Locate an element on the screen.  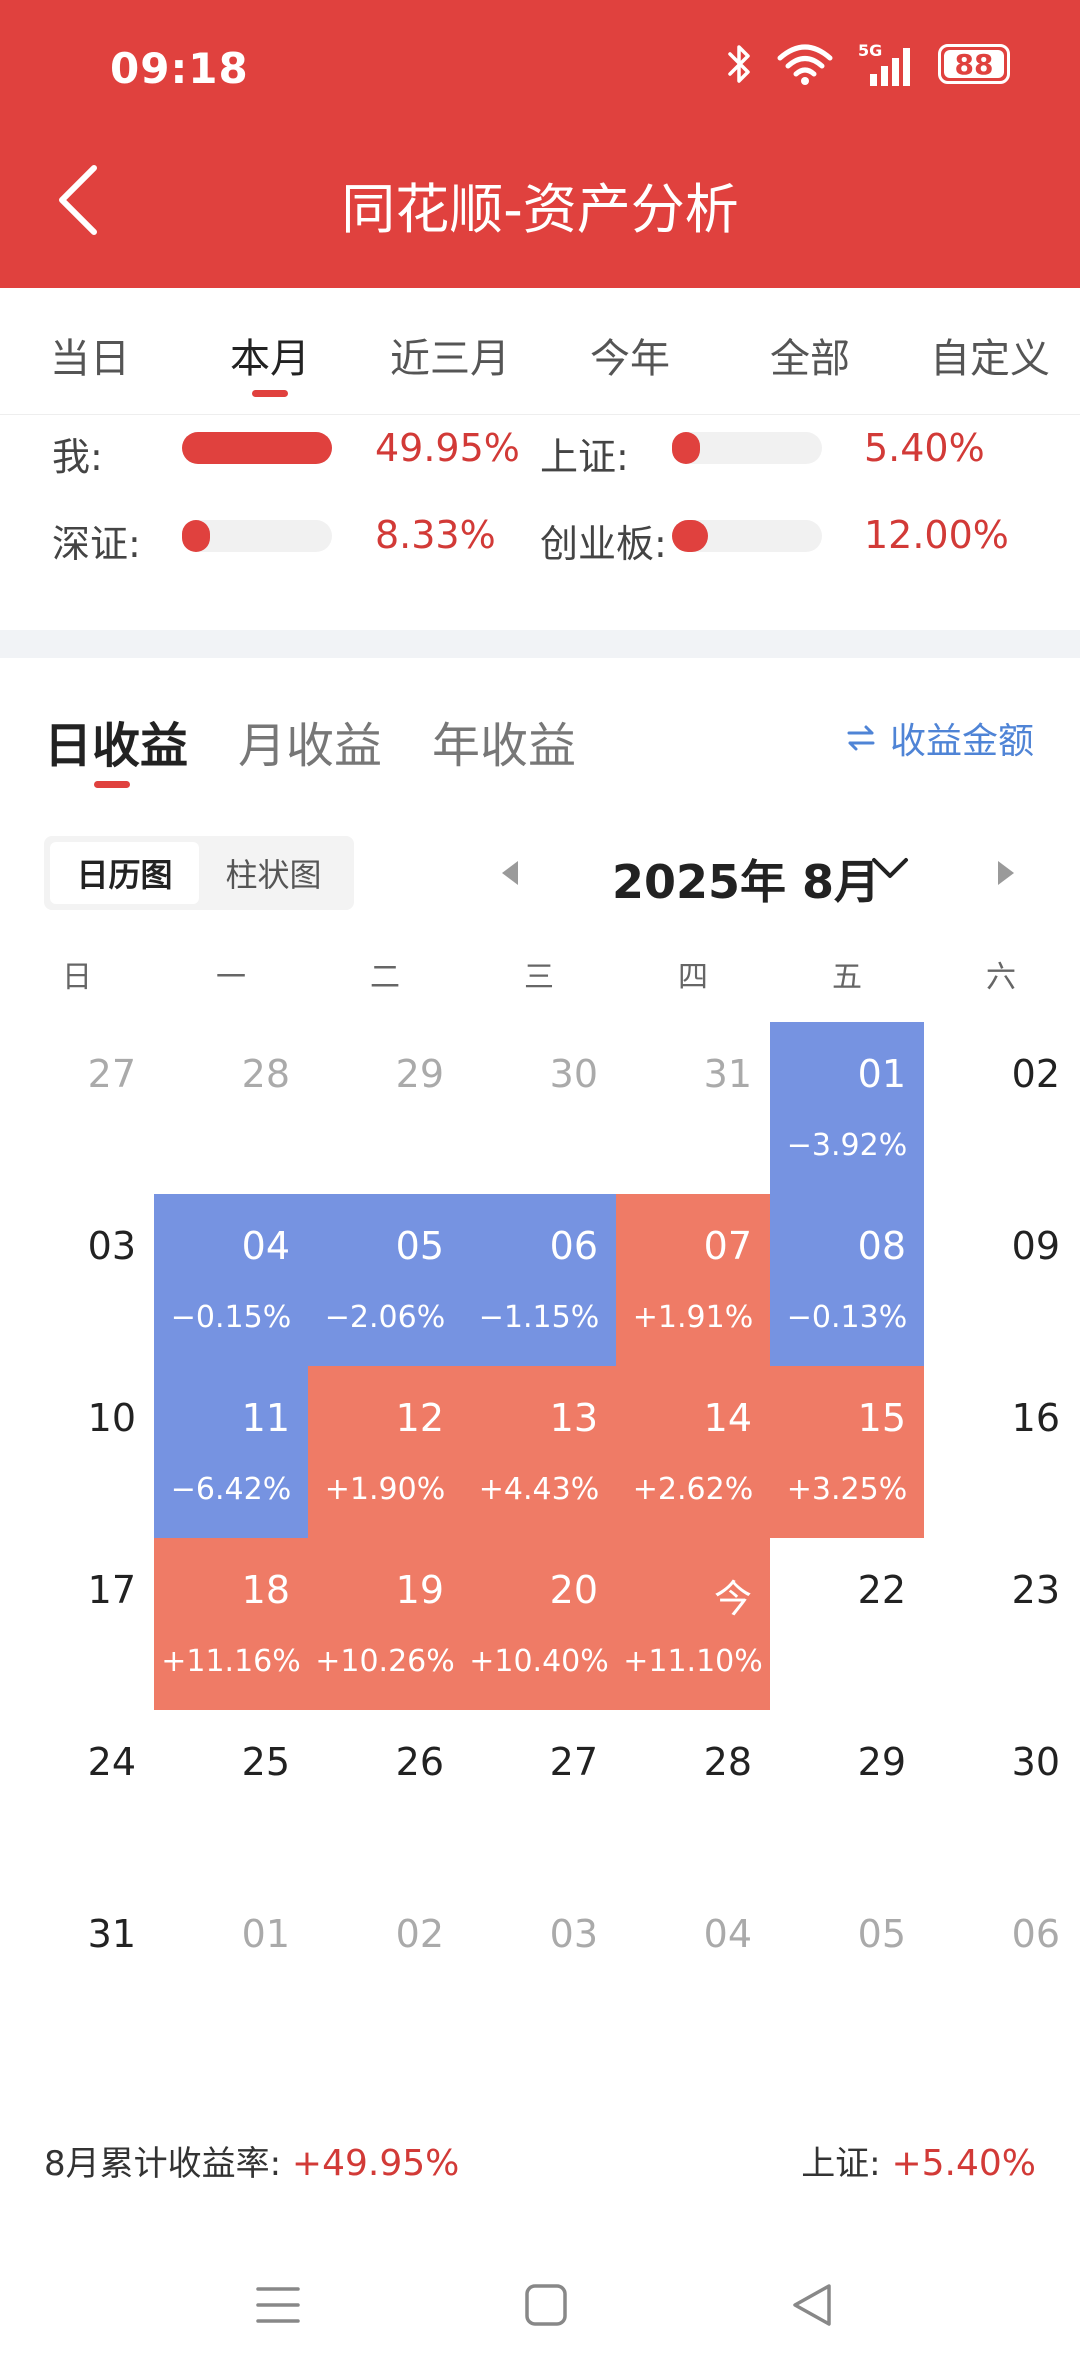
calendar-day-number: 17 is located at coordinates (111, 1590).